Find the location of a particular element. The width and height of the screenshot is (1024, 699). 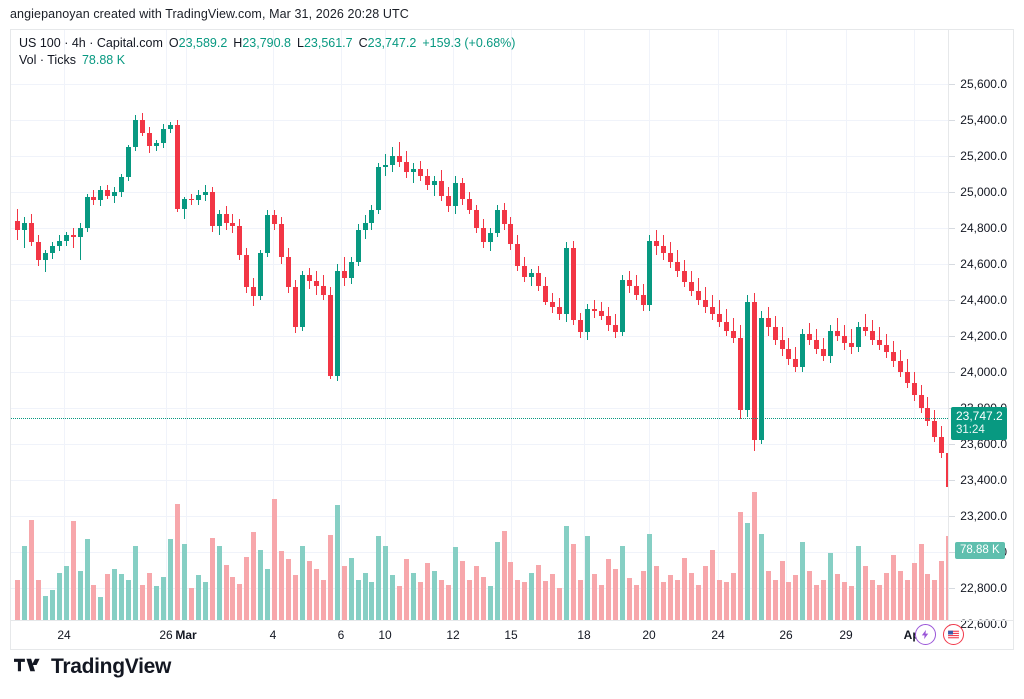

price-tick-label: 22,800.0 is located at coordinates (983, 588).